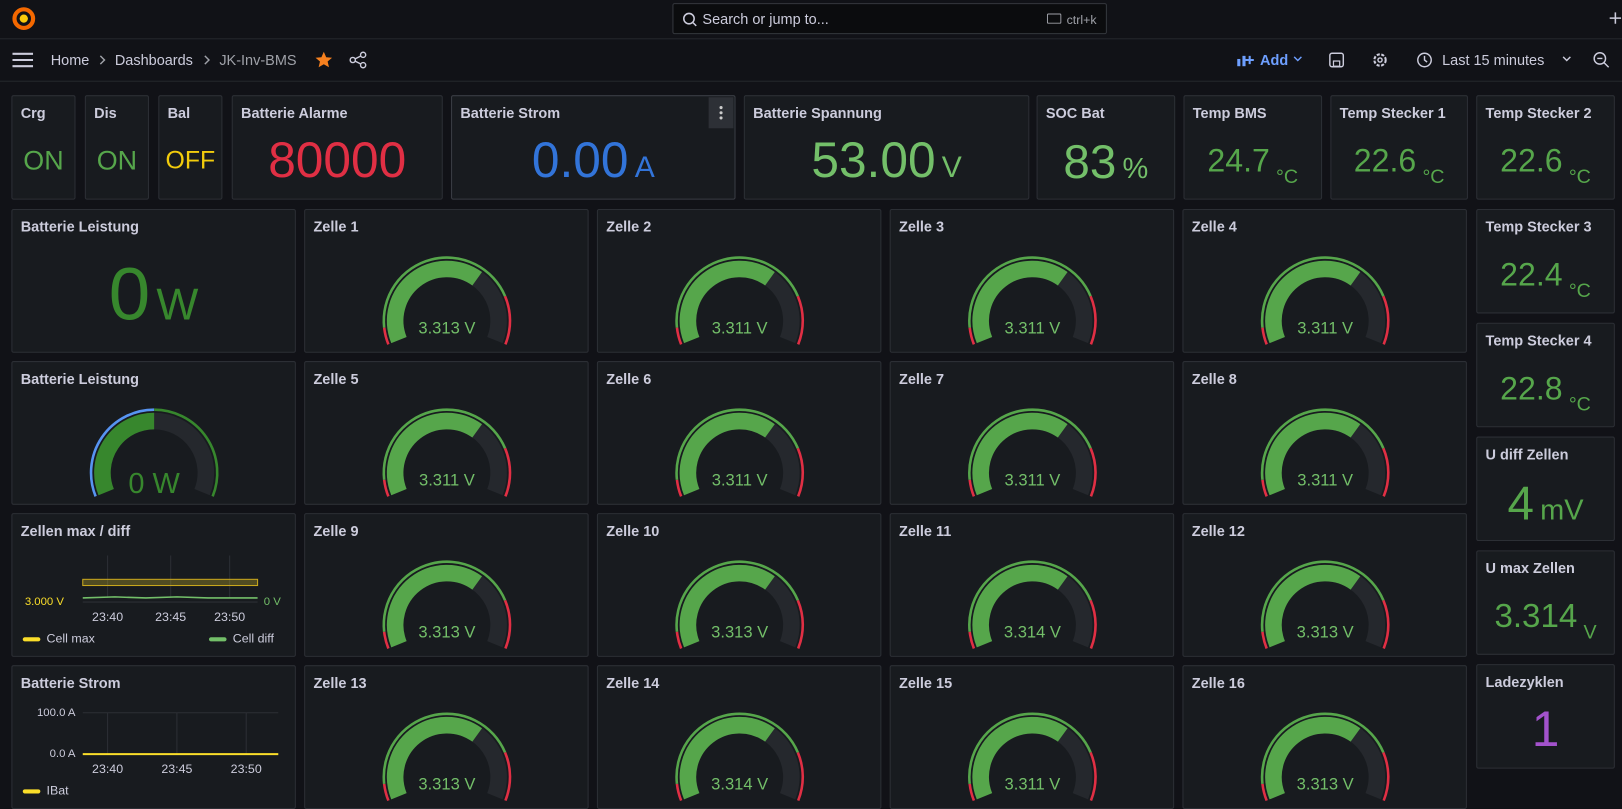 The width and height of the screenshot is (1622, 809). Describe the element at coordinates (1324, 585) in the screenshot. I see `panel: Zelle 123.313 V` at that location.